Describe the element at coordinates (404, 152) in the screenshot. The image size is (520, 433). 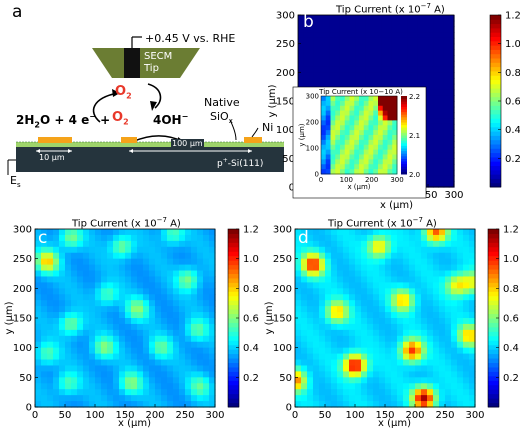
I see `inset-colorbar-segment` at that location.